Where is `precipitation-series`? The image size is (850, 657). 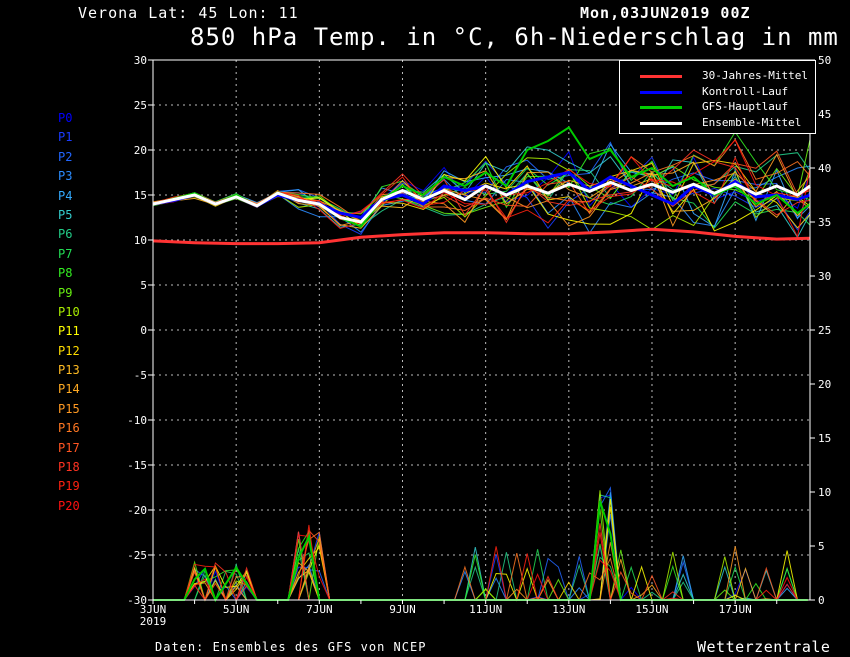 precipitation-series is located at coordinates (480, 544).